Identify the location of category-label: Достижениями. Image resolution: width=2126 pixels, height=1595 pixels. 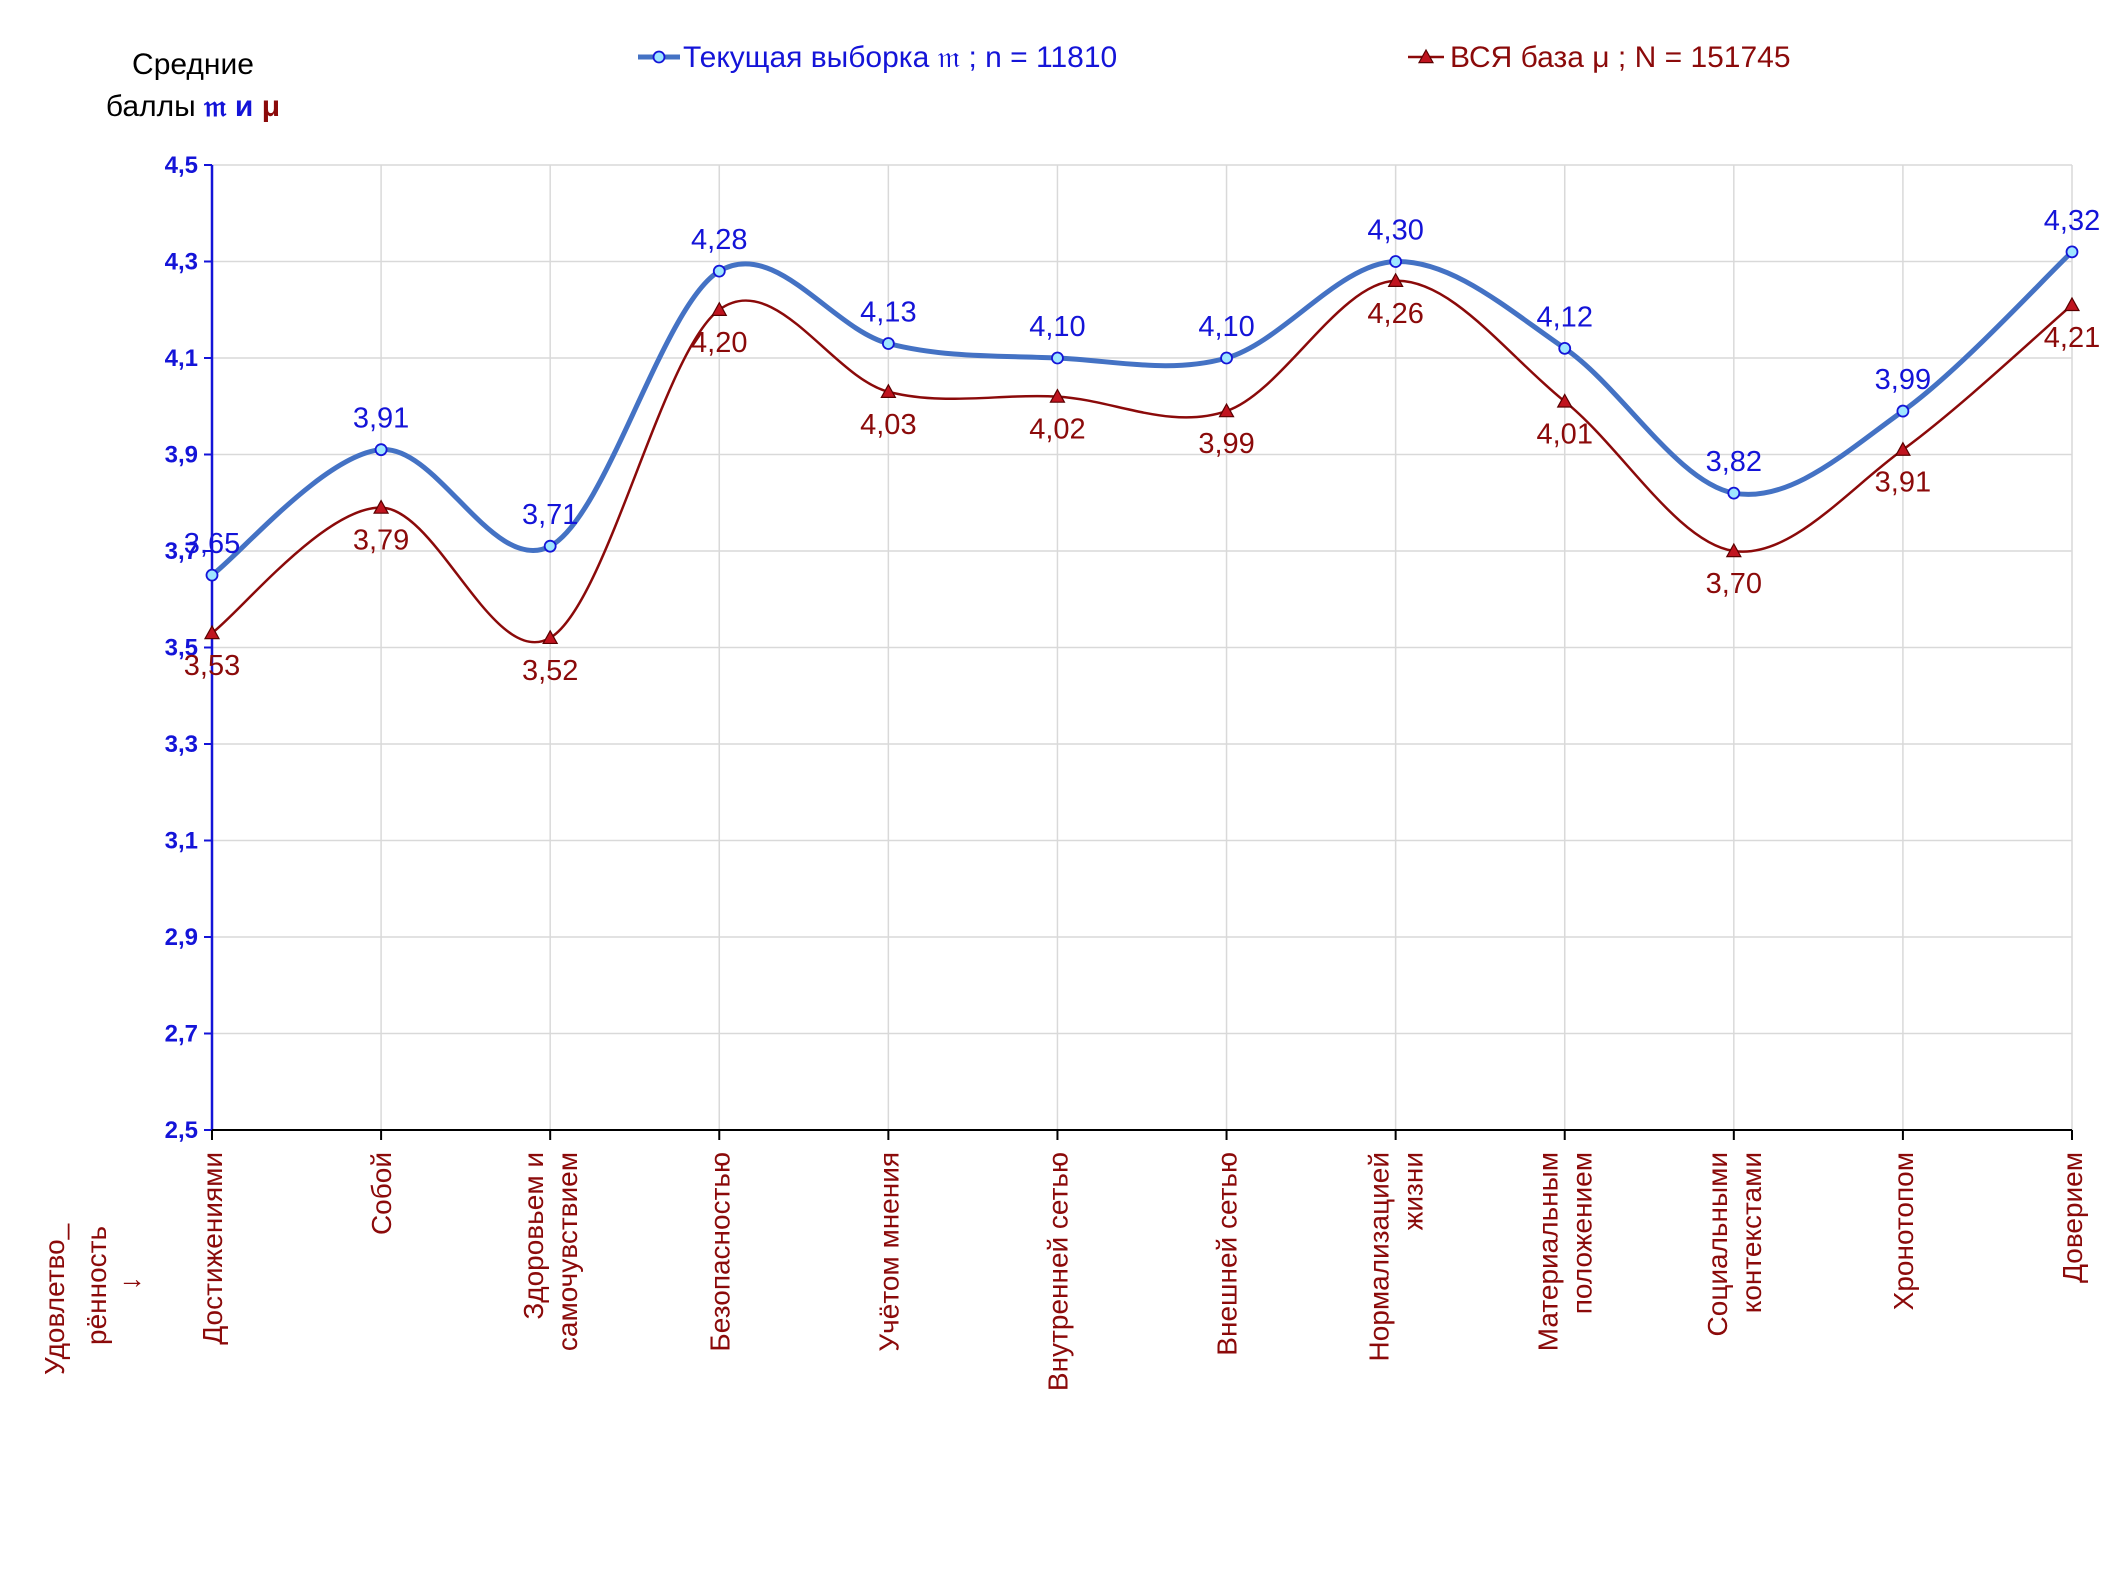
(212, 1248).